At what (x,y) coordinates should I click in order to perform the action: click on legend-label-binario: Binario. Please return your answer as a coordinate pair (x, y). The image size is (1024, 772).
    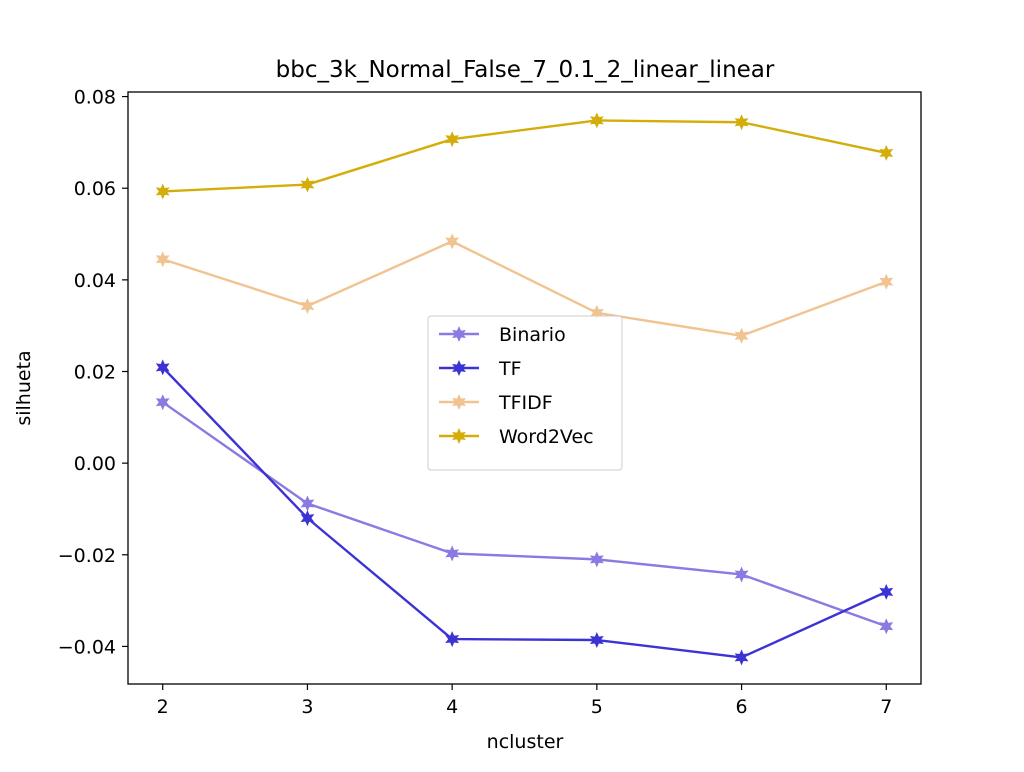
    Looking at the image, I should click on (532, 335).